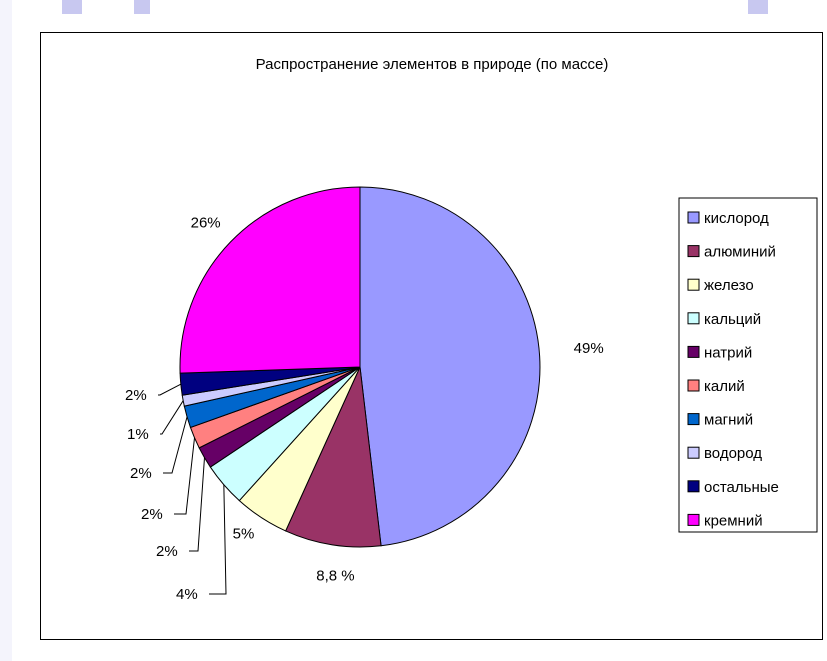 This screenshot has width=827, height=661. Describe the element at coordinates (733, 453) in the screenshot. I see `legend-label-8: водород` at that location.